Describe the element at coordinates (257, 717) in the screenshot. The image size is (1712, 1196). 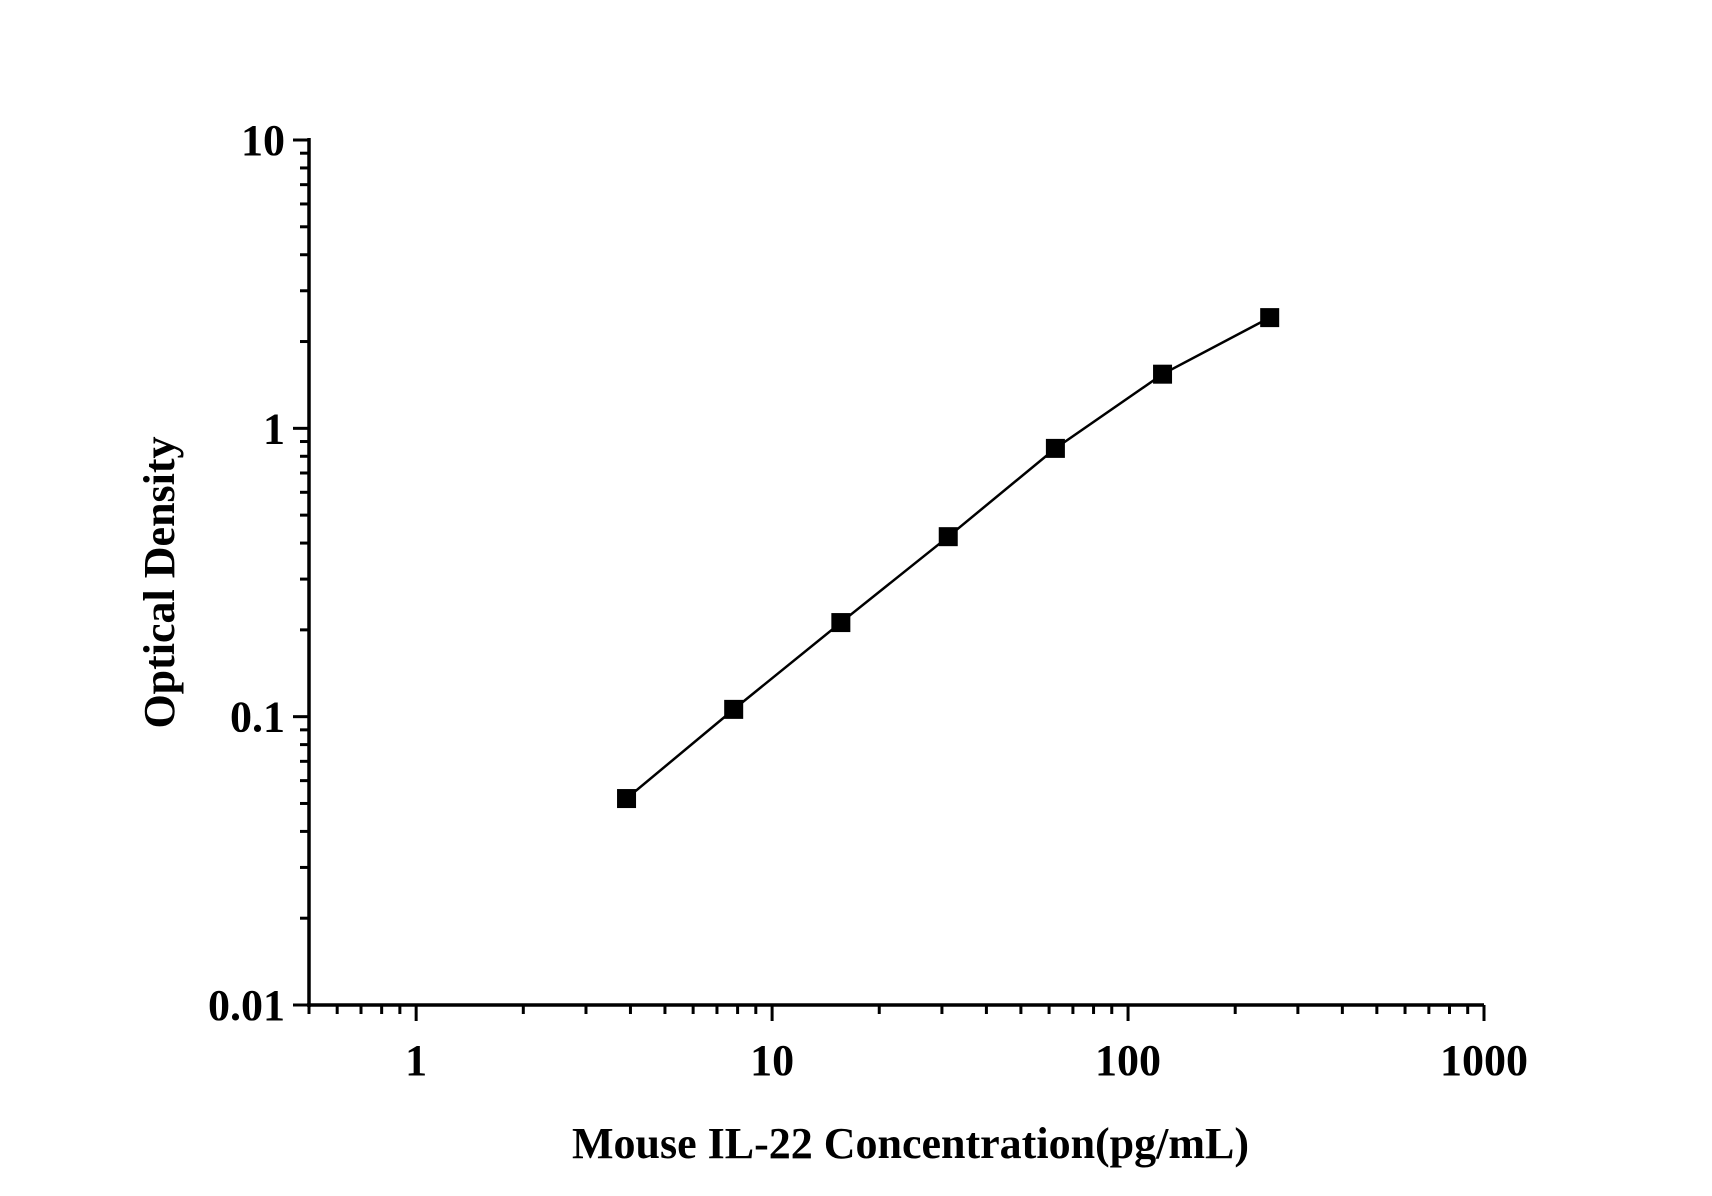
I see `y-tick-label: 0.1` at that location.